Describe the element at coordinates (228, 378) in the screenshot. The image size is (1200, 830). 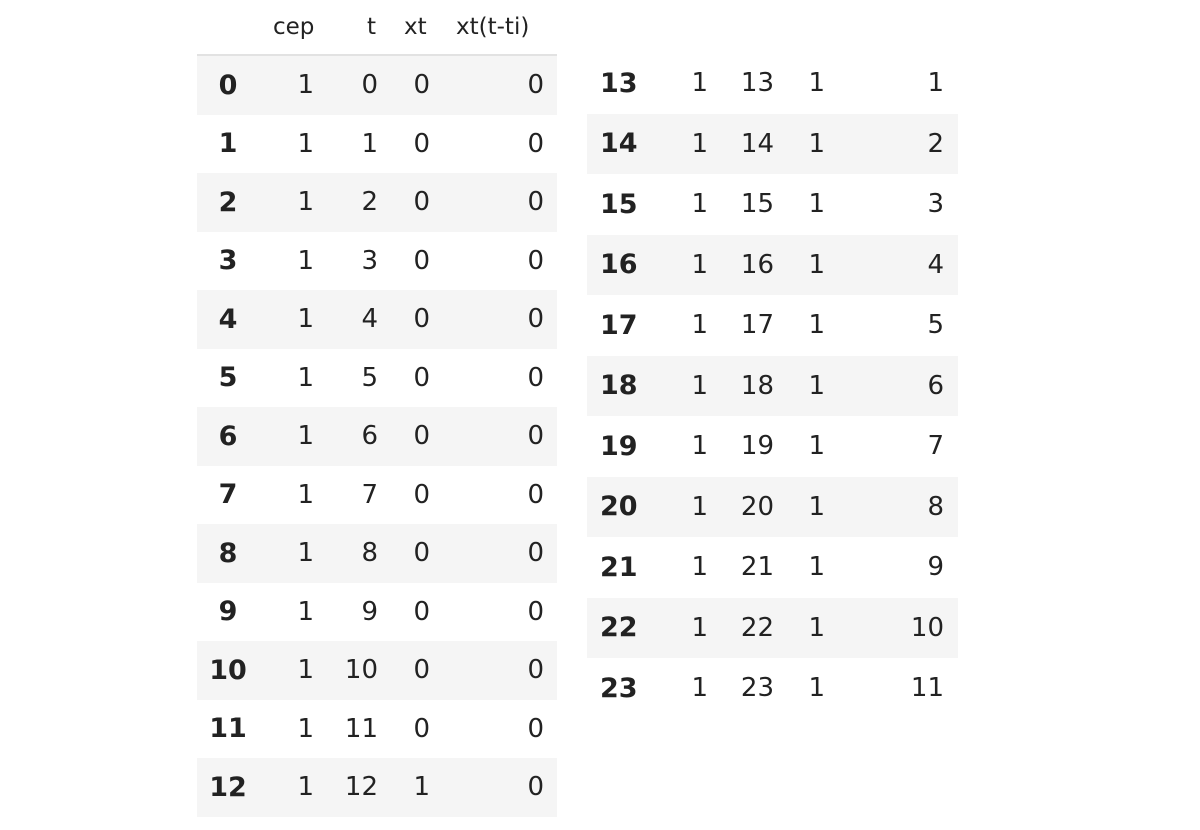
I see `row-index: 5` at that location.